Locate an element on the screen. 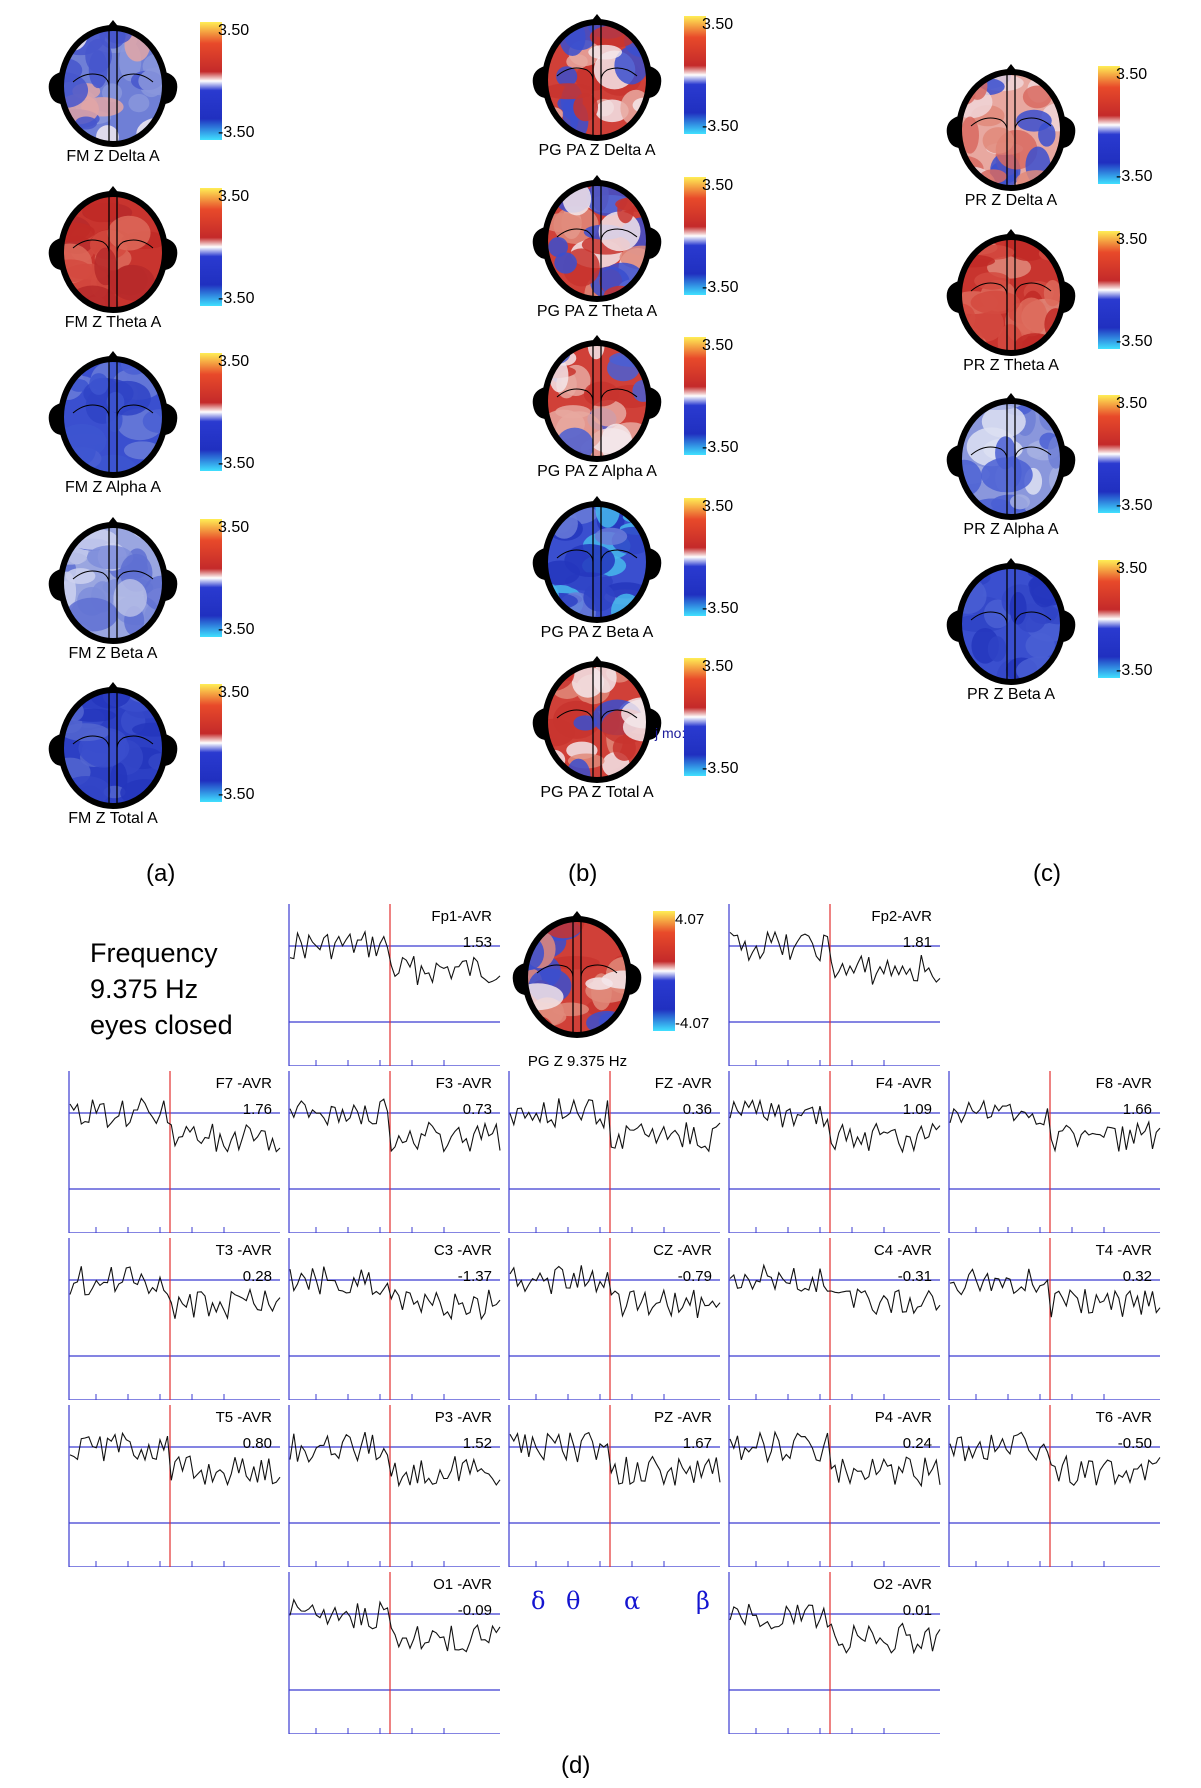  channel-value: 0.80 is located at coordinates (257, 1443).